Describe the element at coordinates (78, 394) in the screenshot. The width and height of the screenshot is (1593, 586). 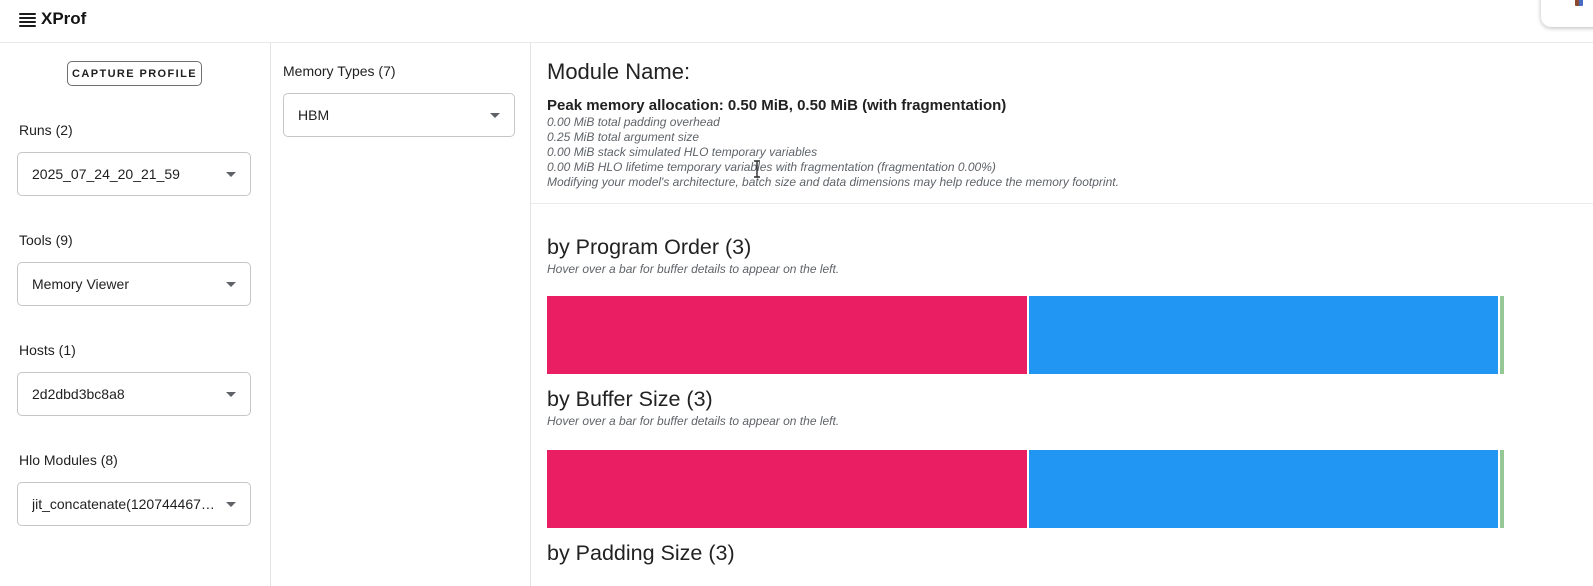
I see `hosts-select-value: 2d2dbd3bc8a8` at that location.